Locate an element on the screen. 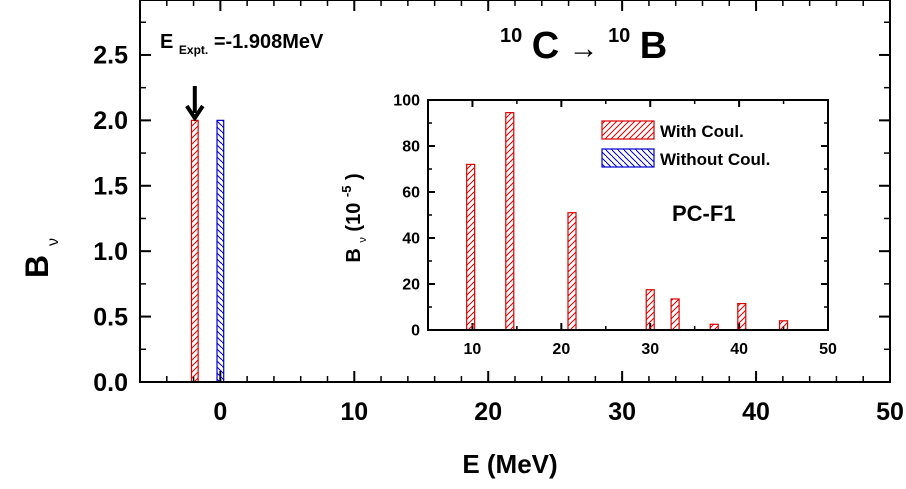  inset-y-label-sub: ν is located at coordinates (363, 240).